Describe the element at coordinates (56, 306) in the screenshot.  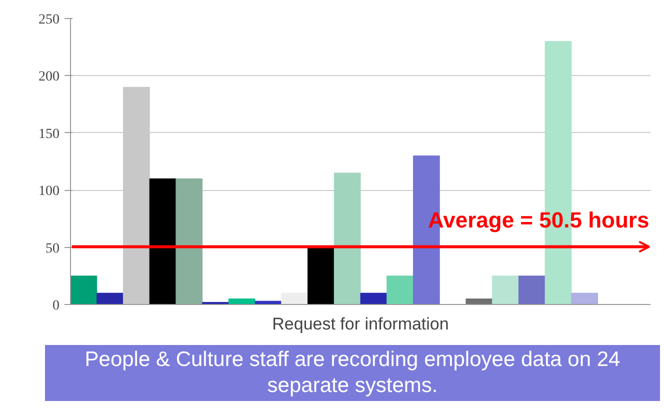
I see `y-tick-label: 0` at that location.